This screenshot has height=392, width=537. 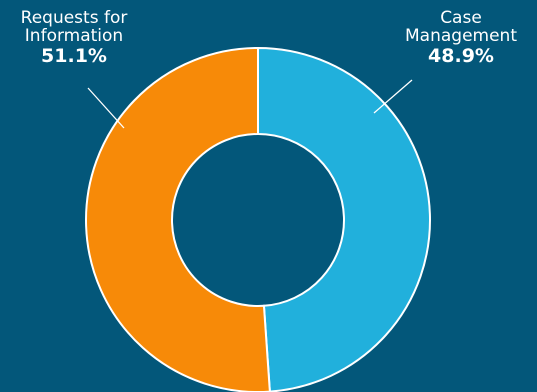 I want to click on slice-value-label: 51.1%, so click(x=74, y=56).